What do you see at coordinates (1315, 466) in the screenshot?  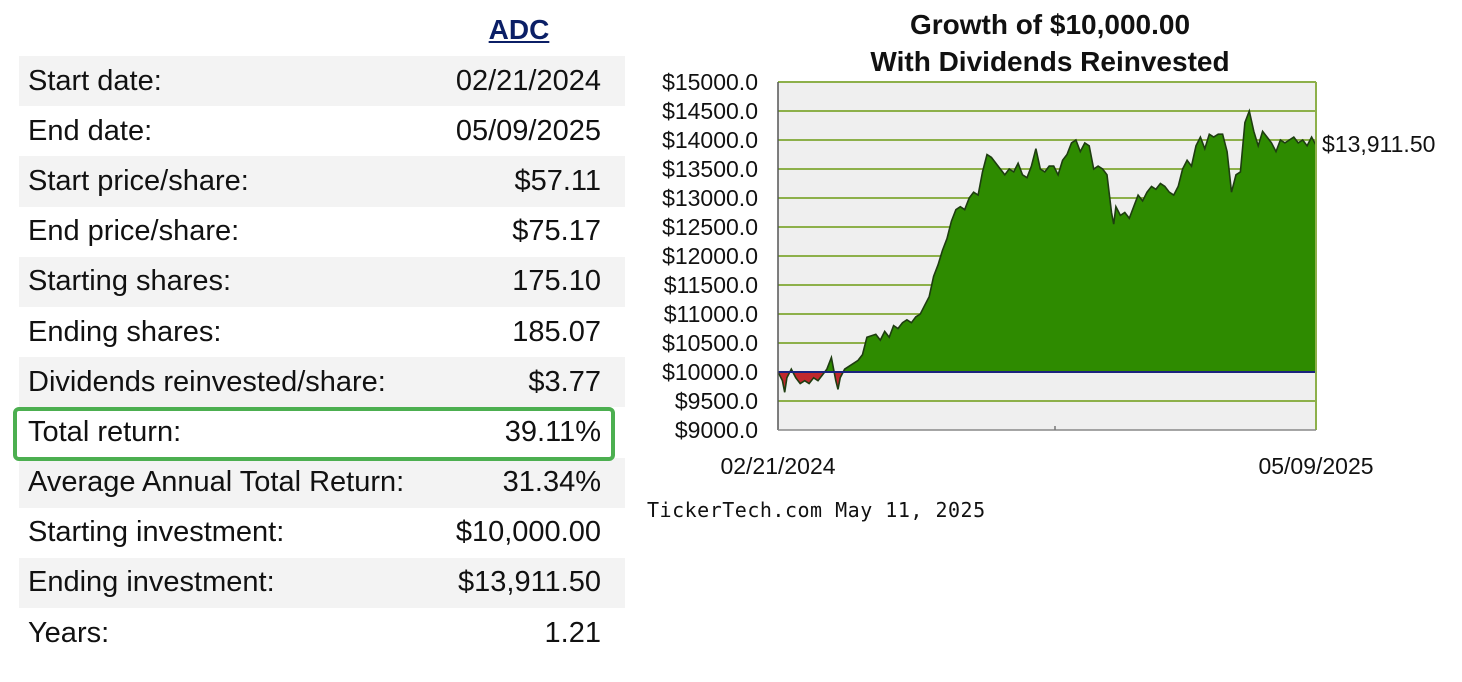 I see `x-tick-label: 05/09/2025` at bounding box center [1315, 466].